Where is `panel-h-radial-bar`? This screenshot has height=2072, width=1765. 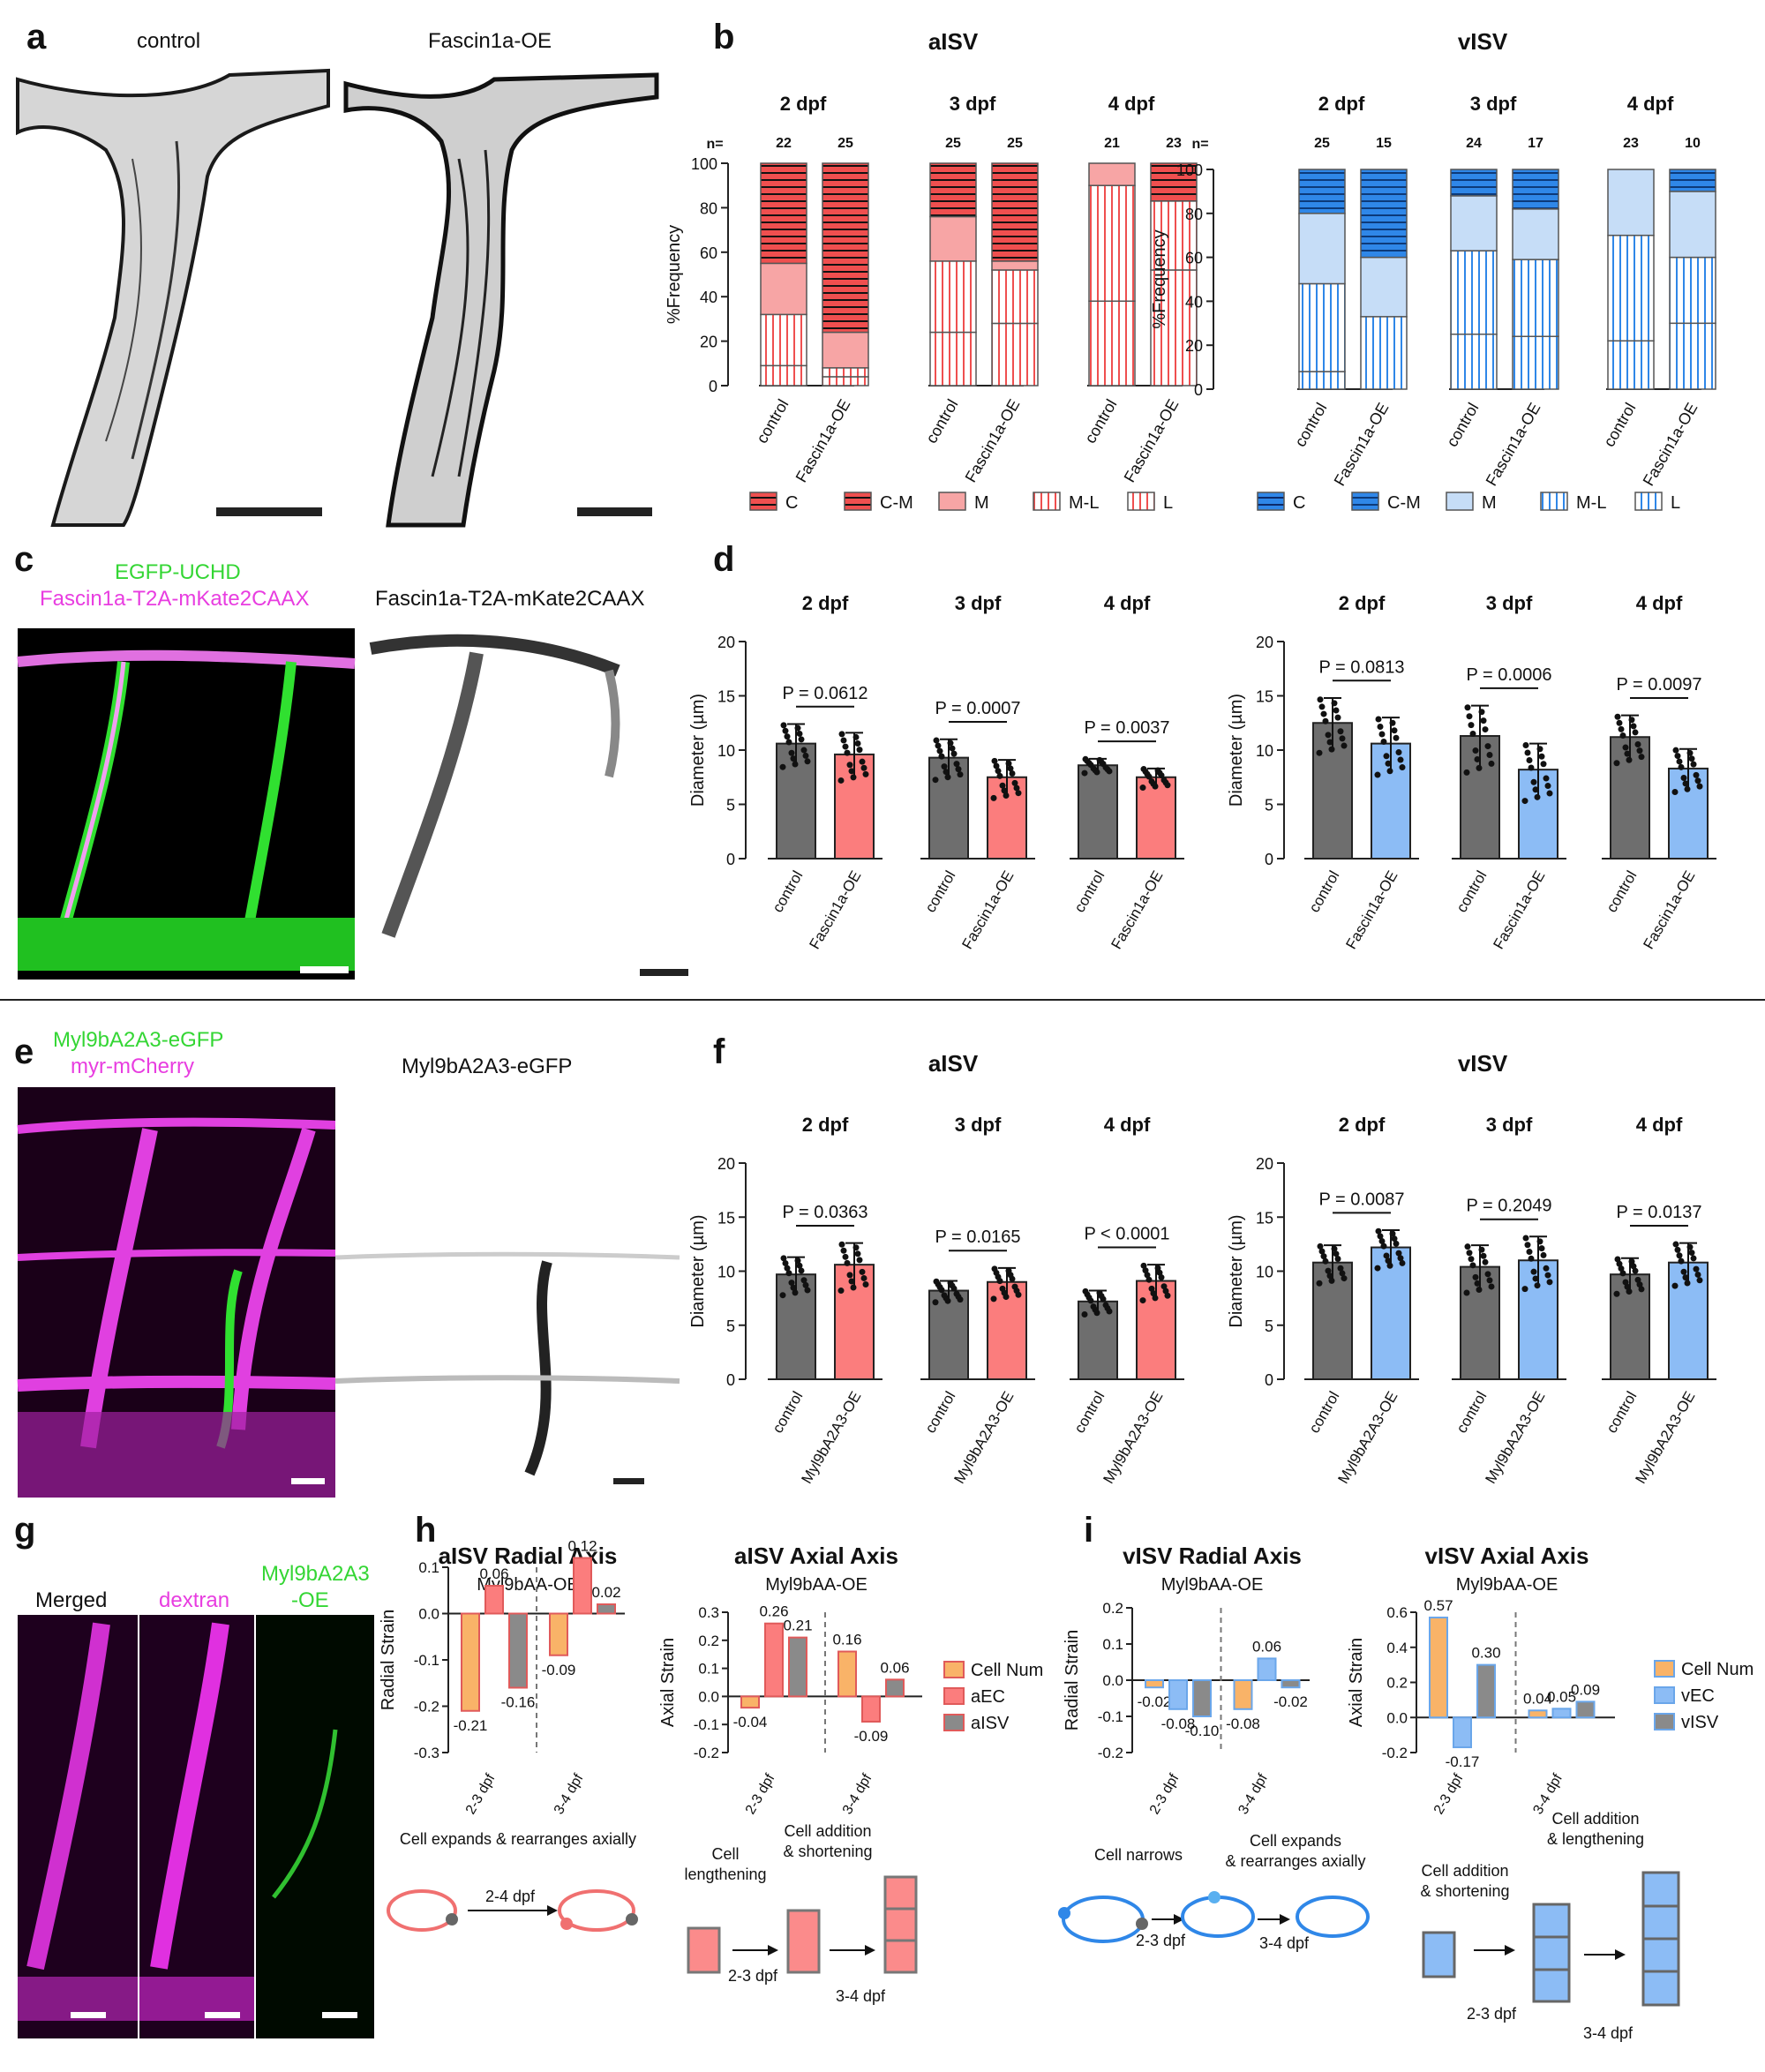 panel-h-radial-bar is located at coordinates (494, 1600).